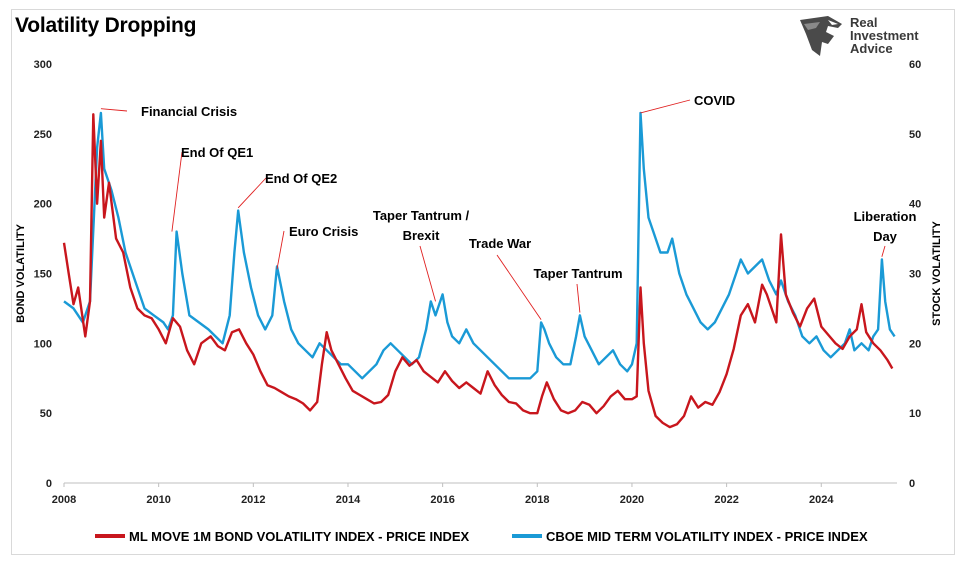 Image resolution: width=961 pixels, height=561 pixels. Describe the element at coordinates (158, 500) in the screenshot. I see `x-tick-label: 2010` at that location.